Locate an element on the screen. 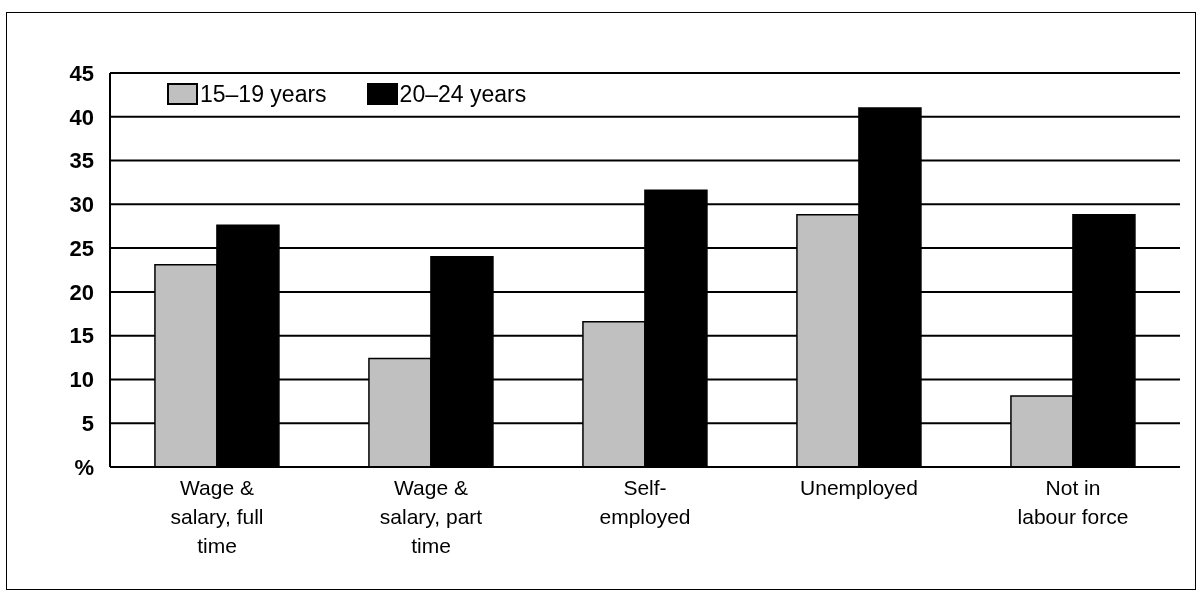 This screenshot has width=1199, height=592. legend-label: 15–19 years is located at coordinates (263, 94).